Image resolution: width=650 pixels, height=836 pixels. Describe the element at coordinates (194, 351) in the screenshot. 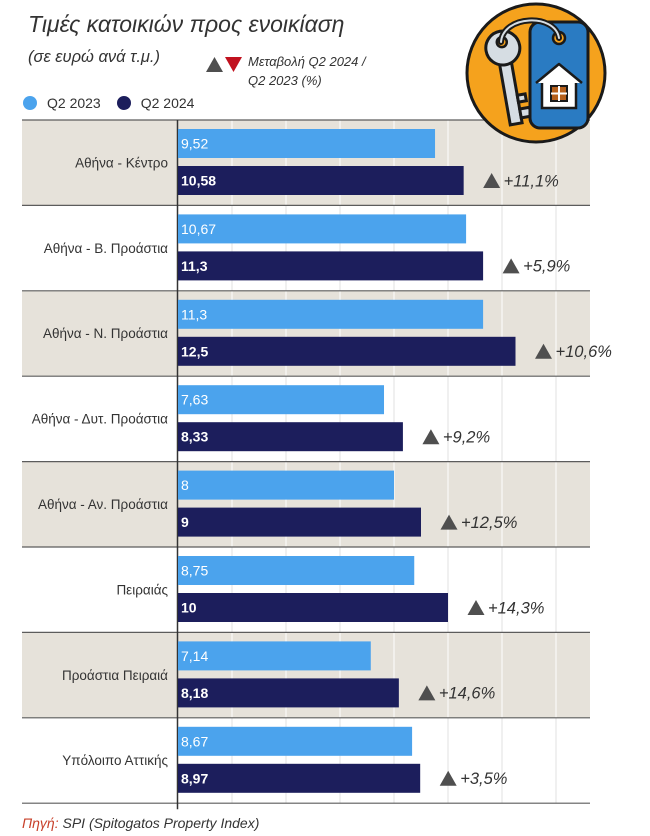

I see `bar-value-label: 12,5` at that location.